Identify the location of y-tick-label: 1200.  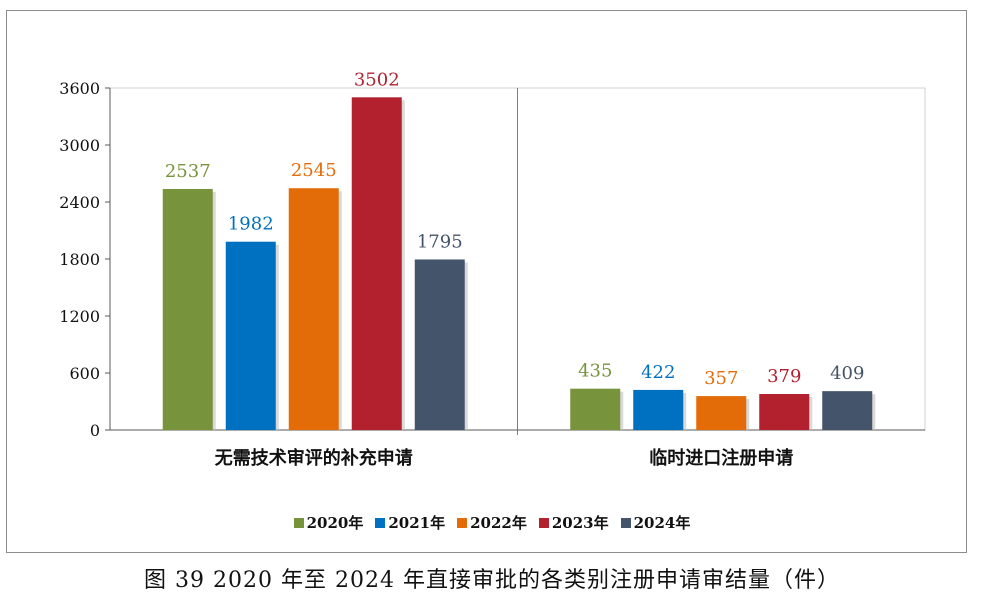
(79, 316).